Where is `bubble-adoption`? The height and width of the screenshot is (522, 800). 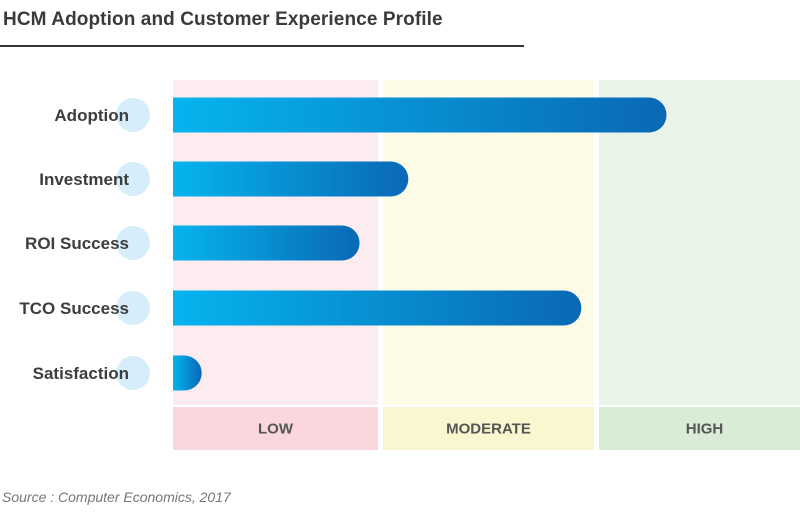 bubble-adoption is located at coordinates (133, 115).